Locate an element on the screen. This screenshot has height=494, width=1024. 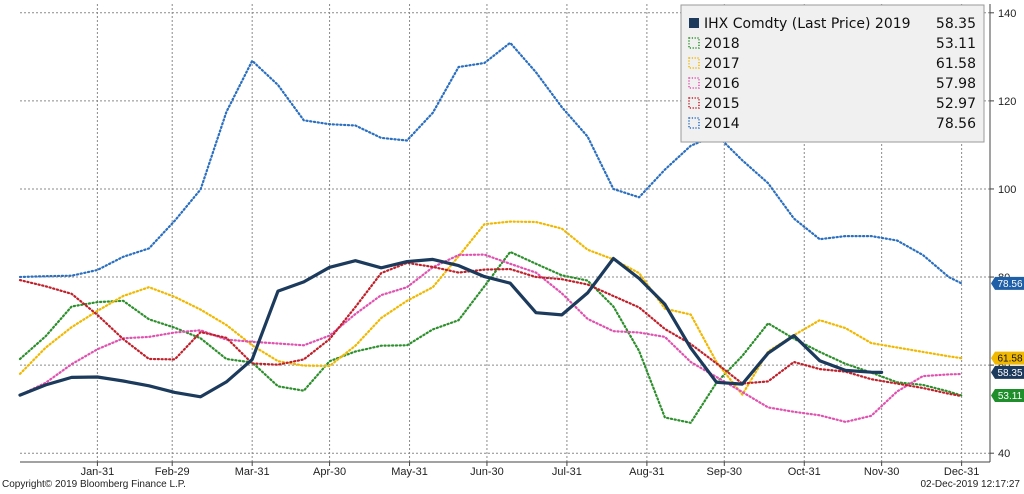
legend-label: 2018 is located at coordinates (722, 44).